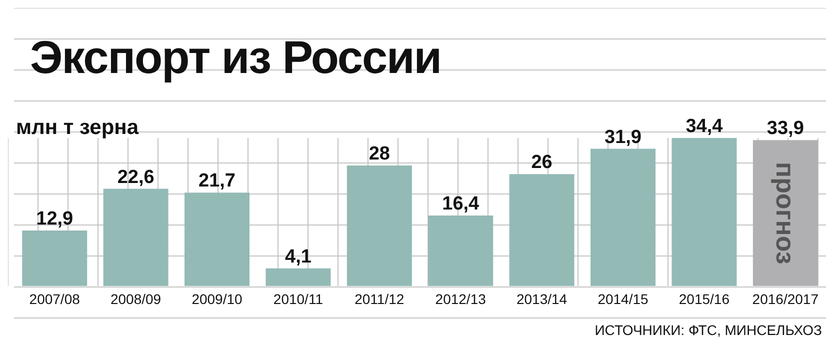 Image resolution: width=840 pixels, height=346 pixels. Describe the element at coordinates (298, 298) in the screenshot. I see `x-tick-label: 2010/11` at that location.